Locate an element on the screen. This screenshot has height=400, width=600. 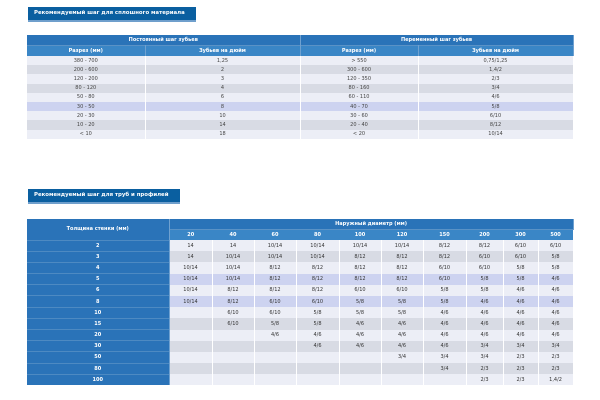
table-row: 50 3/4 3/4 3/4 2/3 2/3 is located at coordinates (300, 357).